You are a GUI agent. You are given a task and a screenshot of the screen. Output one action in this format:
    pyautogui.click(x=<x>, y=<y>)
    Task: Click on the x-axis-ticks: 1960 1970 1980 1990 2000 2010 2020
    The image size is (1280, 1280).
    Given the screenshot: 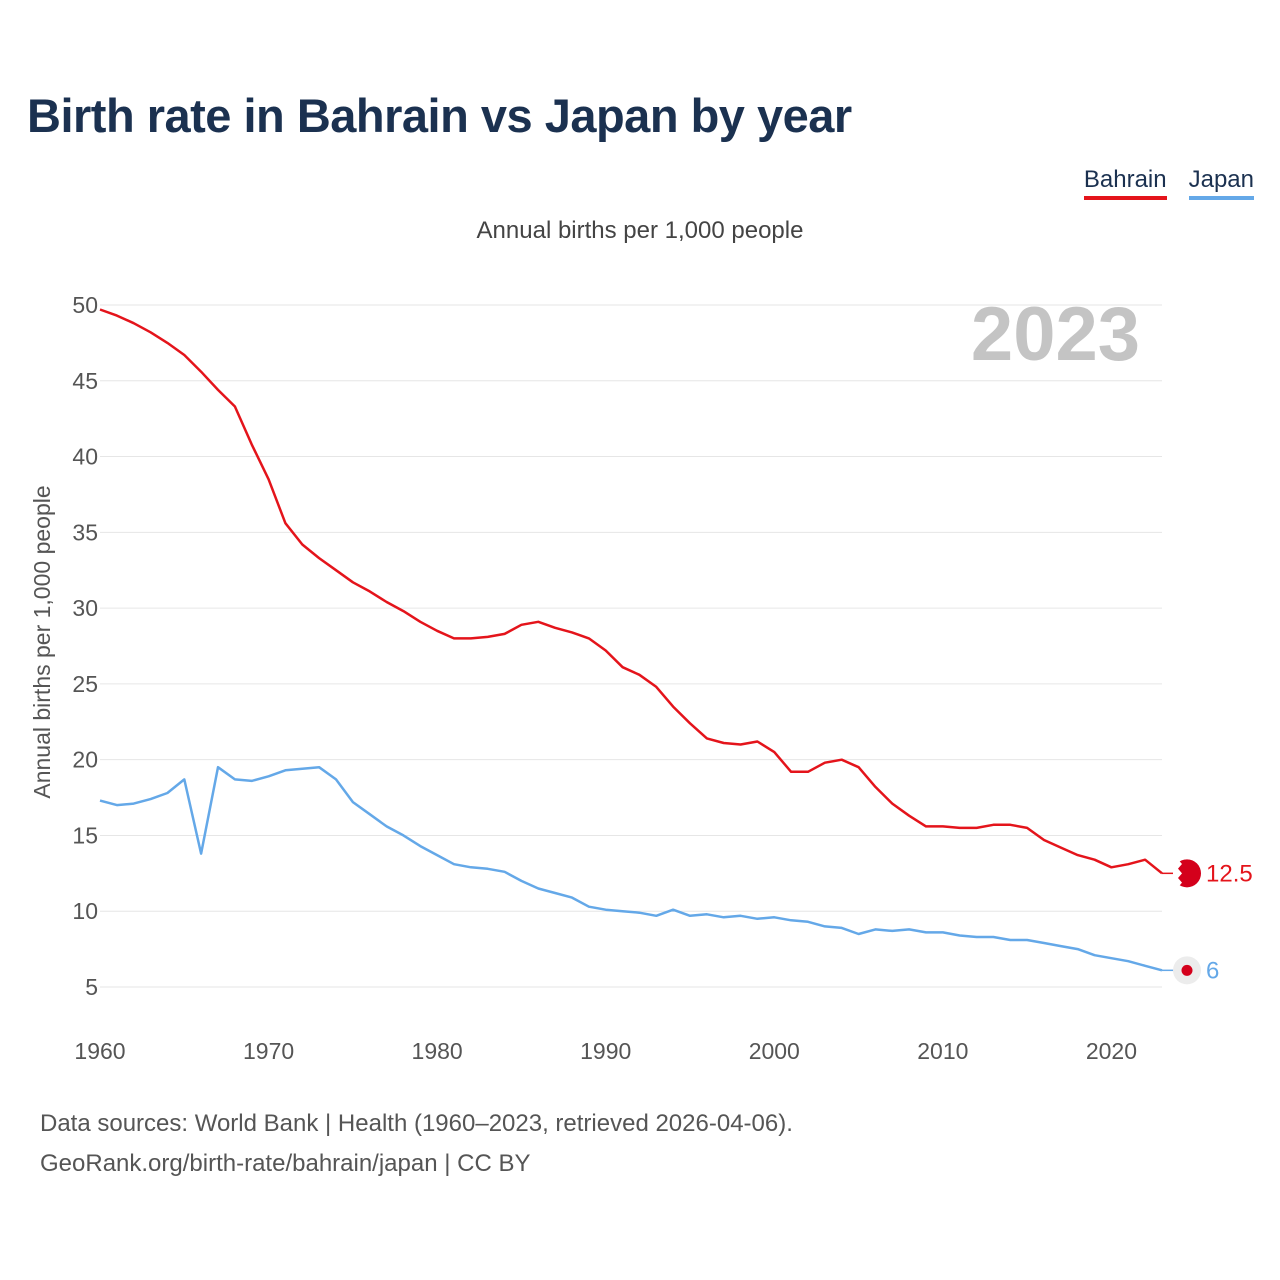 What is the action you would take?
    pyautogui.click(x=605, y=1051)
    